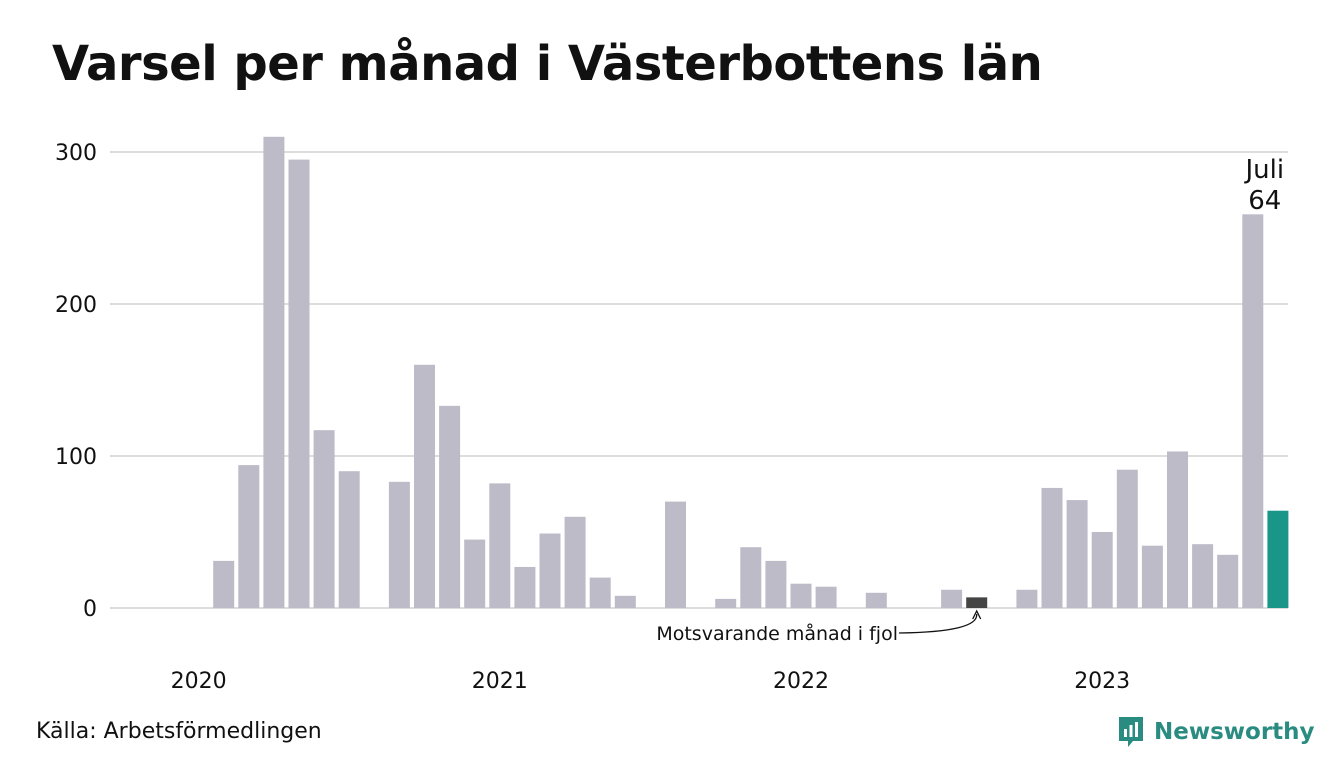 The image size is (1340, 780). What do you see at coordinates (76, 305) in the screenshot?
I see `y-tick-label: 200` at bounding box center [76, 305].